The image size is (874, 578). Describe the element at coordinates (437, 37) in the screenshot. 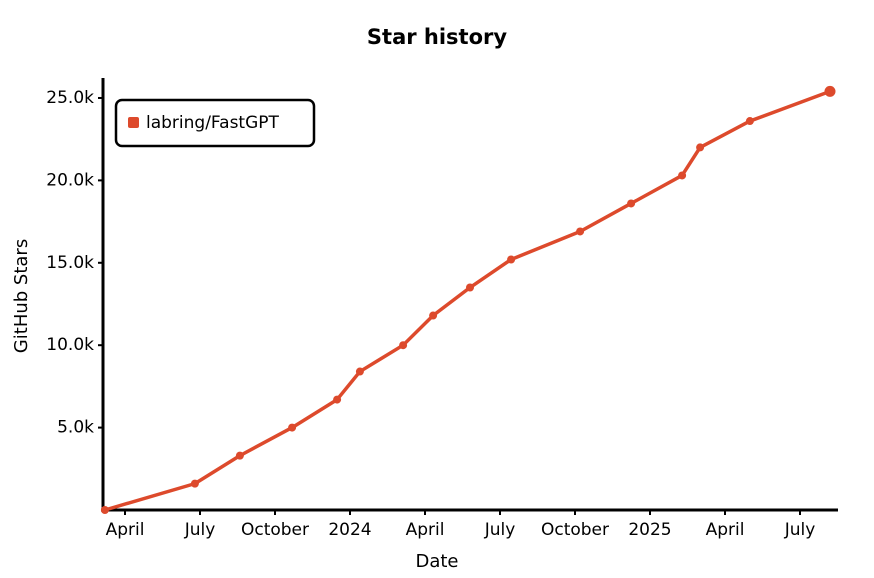

I see `chart-title: Star history` at that location.